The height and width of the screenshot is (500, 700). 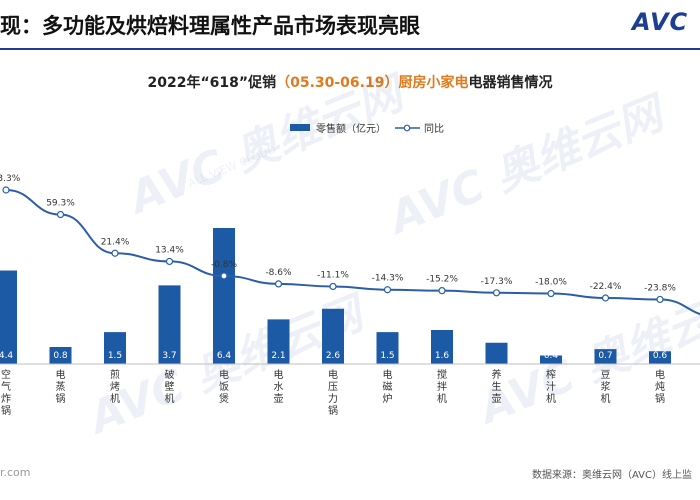 I want to click on category-label-10: 榨汁机, so click(x=551, y=386).